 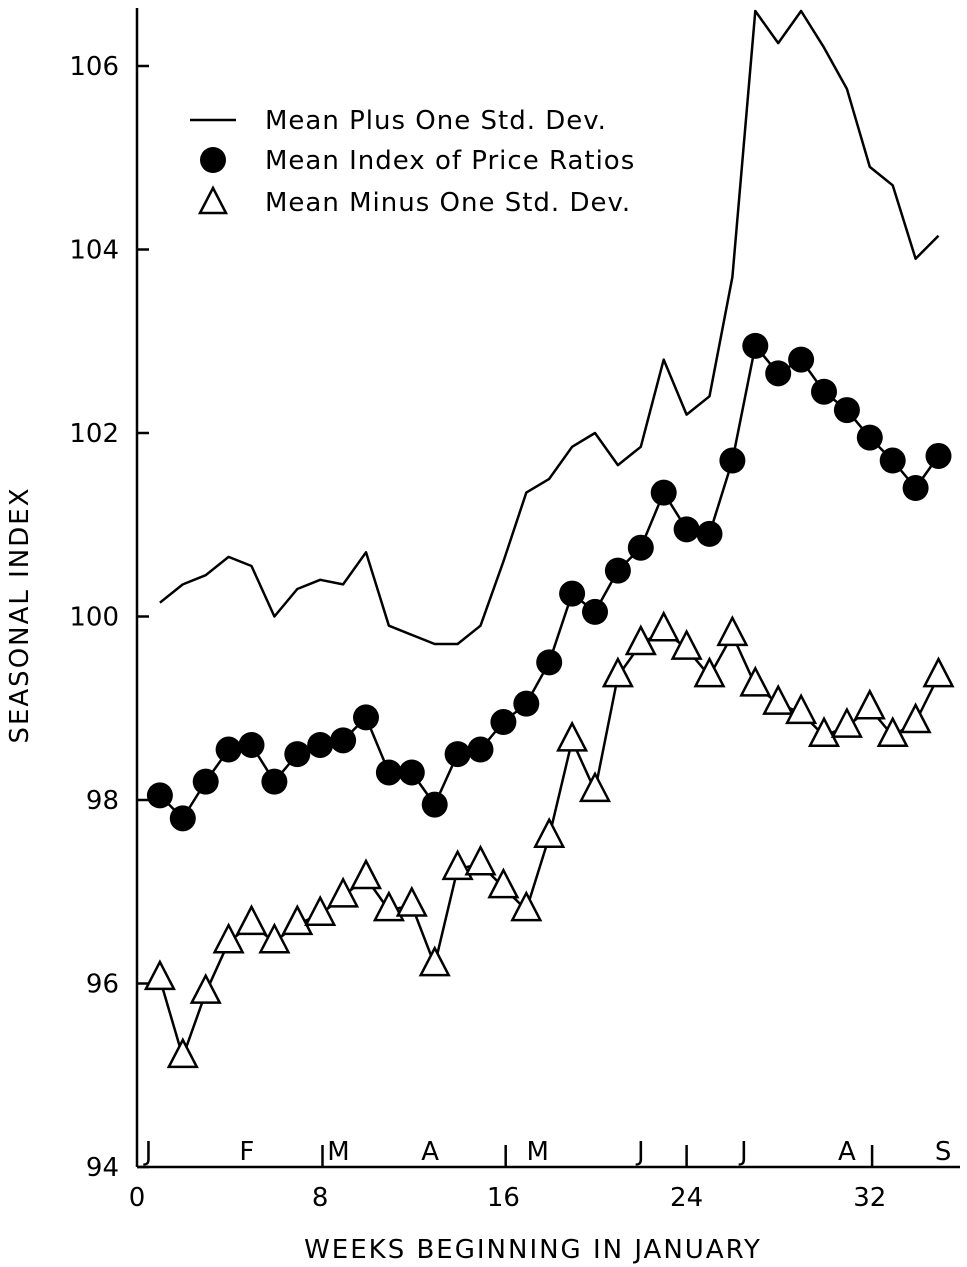 What do you see at coordinates (213, 160) in the screenshot?
I see `legend-circle-marker` at bounding box center [213, 160].